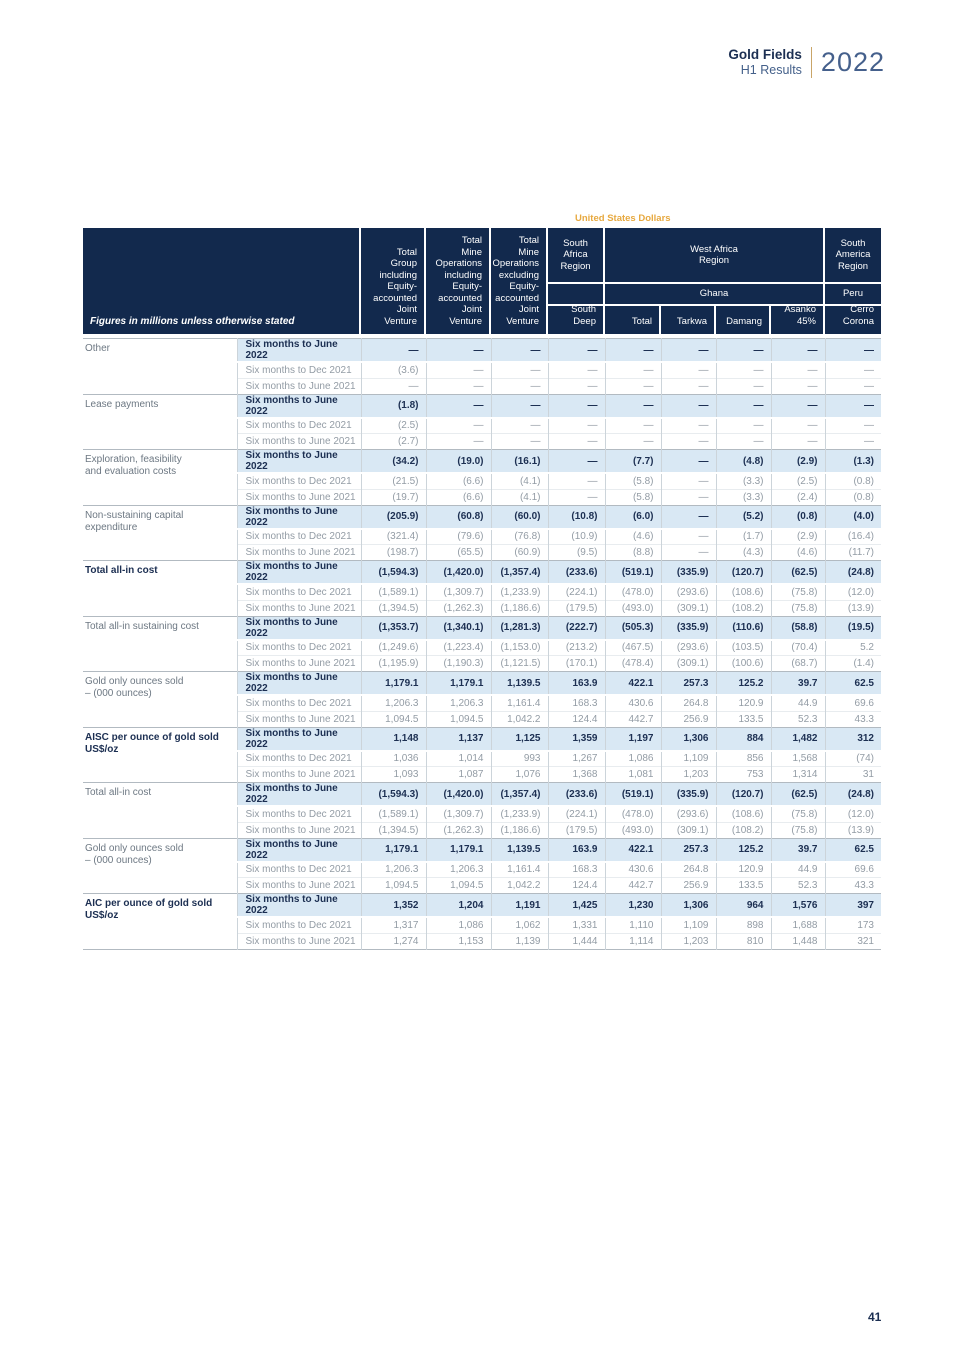 This screenshot has width=965, height=1365. I want to click on value-cell: 397, so click(852, 905).